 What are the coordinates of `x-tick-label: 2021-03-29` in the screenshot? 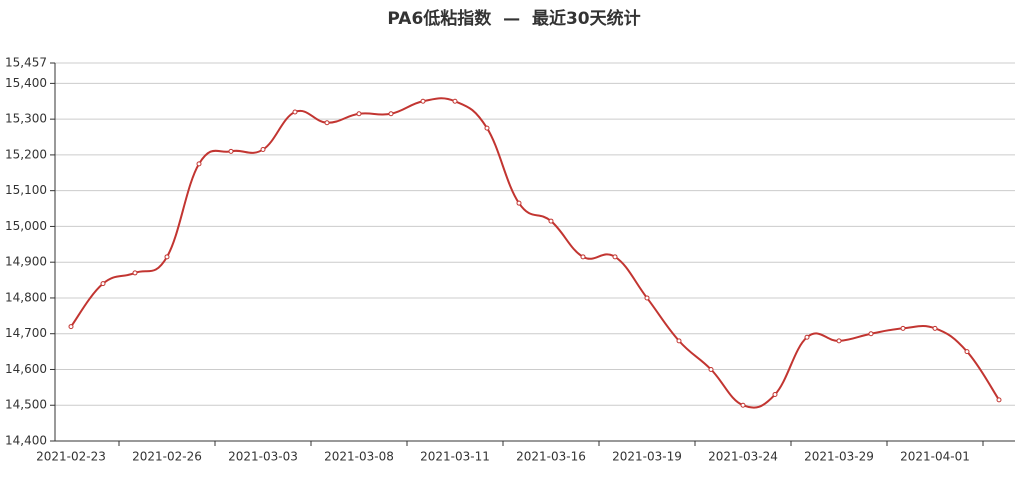 It's located at (839, 457).